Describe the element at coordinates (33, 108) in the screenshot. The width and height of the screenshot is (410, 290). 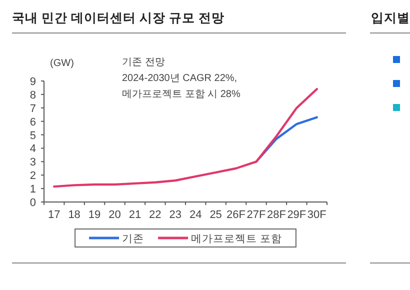
I see `y-tick-label: 7` at that location.